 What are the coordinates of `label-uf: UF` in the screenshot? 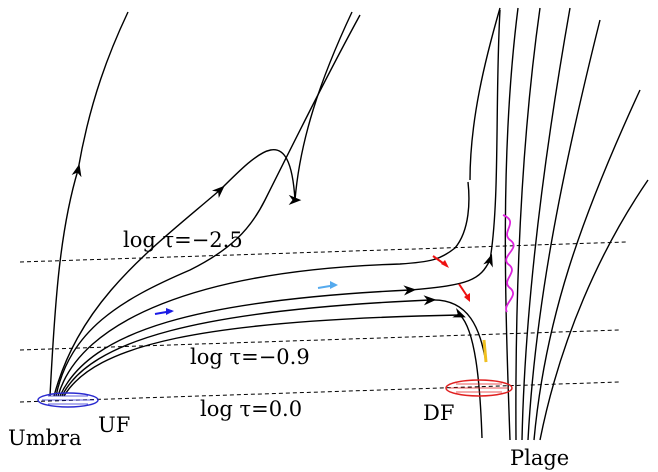 It's located at (114, 425).